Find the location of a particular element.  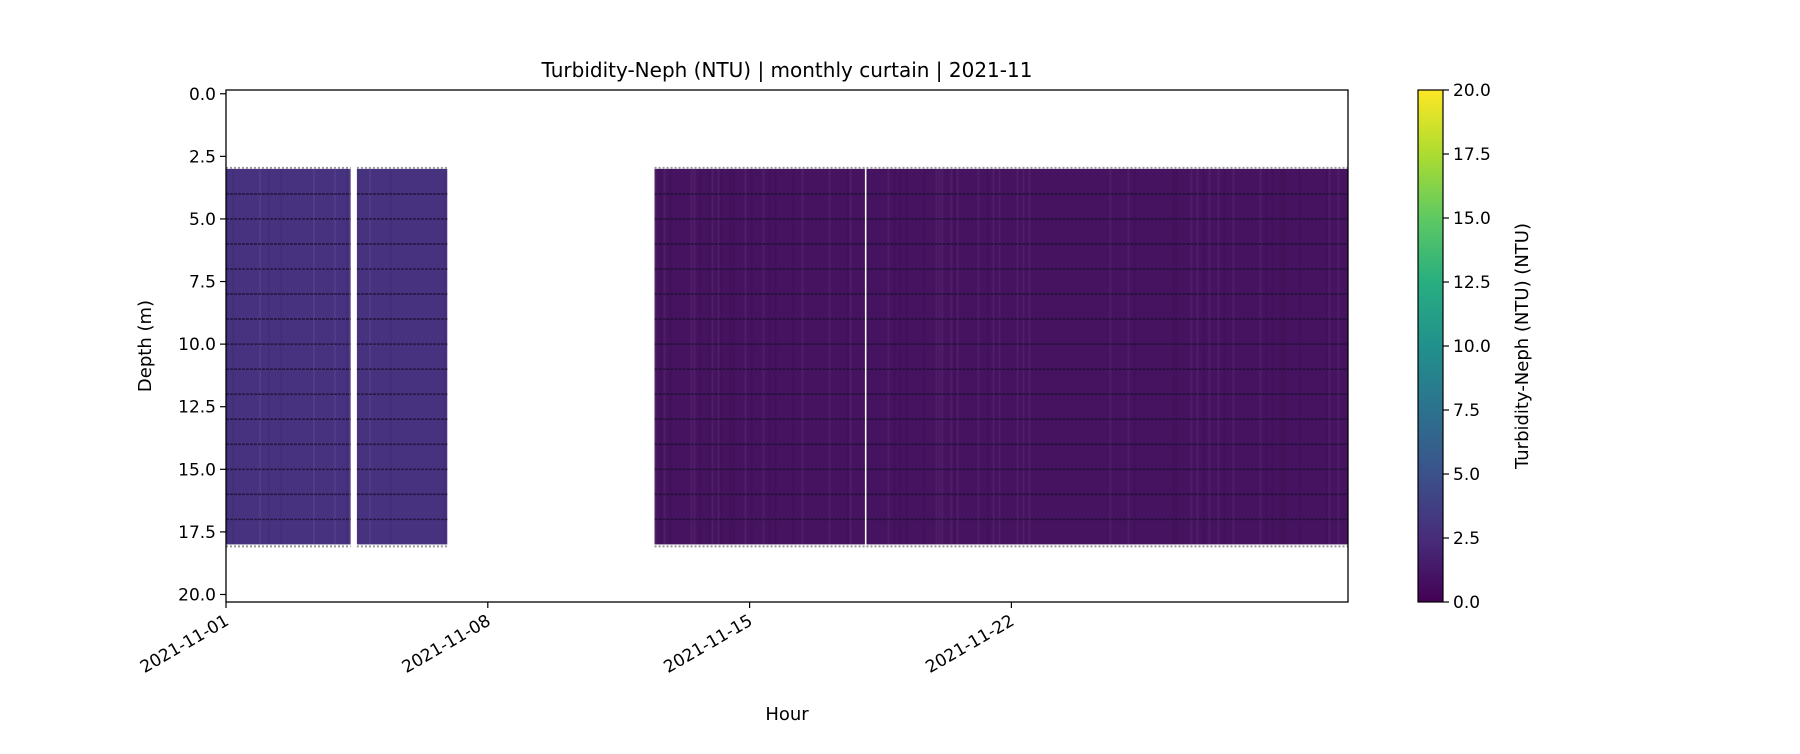

colorbar-tick-label: 10.0 is located at coordinates (1472, 347).